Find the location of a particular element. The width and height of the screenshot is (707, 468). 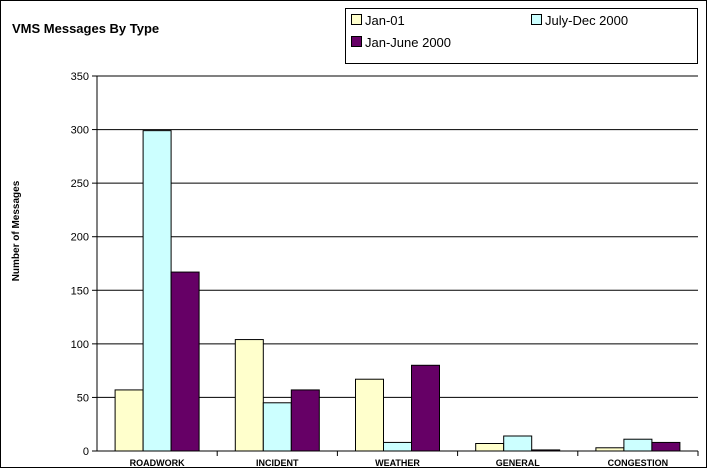

x-tick-label: ROADWORK is located at coordinates (157, 462).